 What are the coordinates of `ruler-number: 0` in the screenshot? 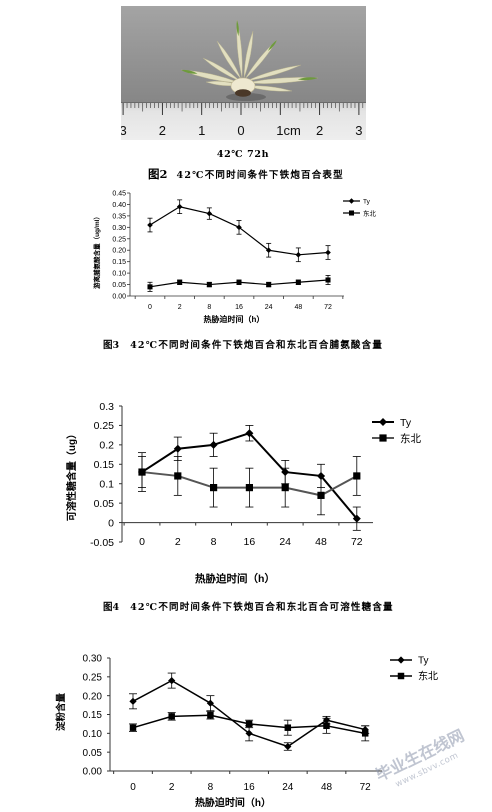 It's located at (240, 130).